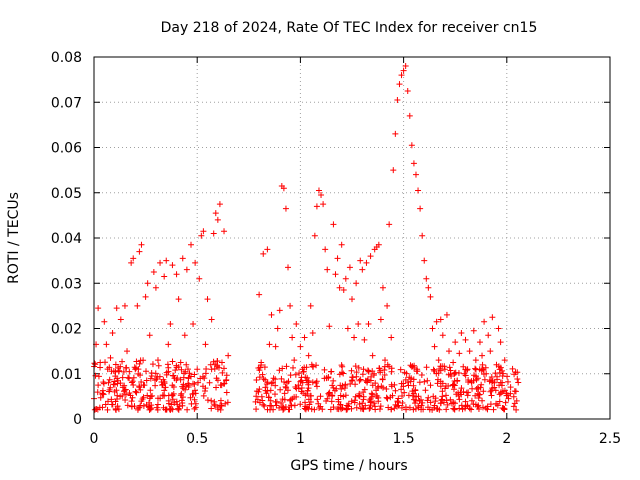 Image resolution: width=640 pixels, height=480 pixels. Describe the element at coordinates (66, 149) in the screenshot. I see `y-tick-label: 0.06` at that location.